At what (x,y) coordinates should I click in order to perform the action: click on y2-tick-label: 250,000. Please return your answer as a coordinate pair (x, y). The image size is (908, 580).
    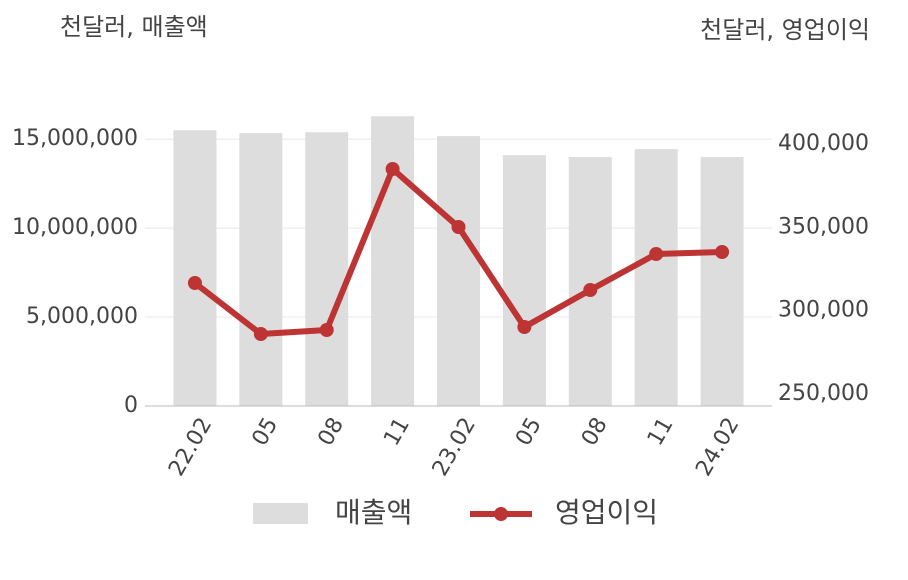
    Looking at the image, I should click on (823, 393).